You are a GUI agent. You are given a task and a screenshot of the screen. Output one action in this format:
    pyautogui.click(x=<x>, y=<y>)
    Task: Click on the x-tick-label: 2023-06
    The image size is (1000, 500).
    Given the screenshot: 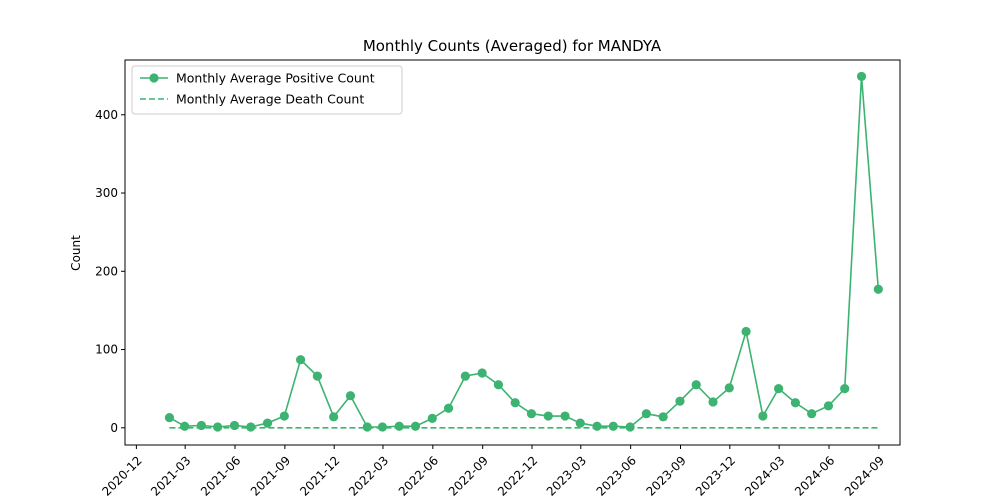 What is the action you would take?
    pyautogui.click(x=616, y=475)
    